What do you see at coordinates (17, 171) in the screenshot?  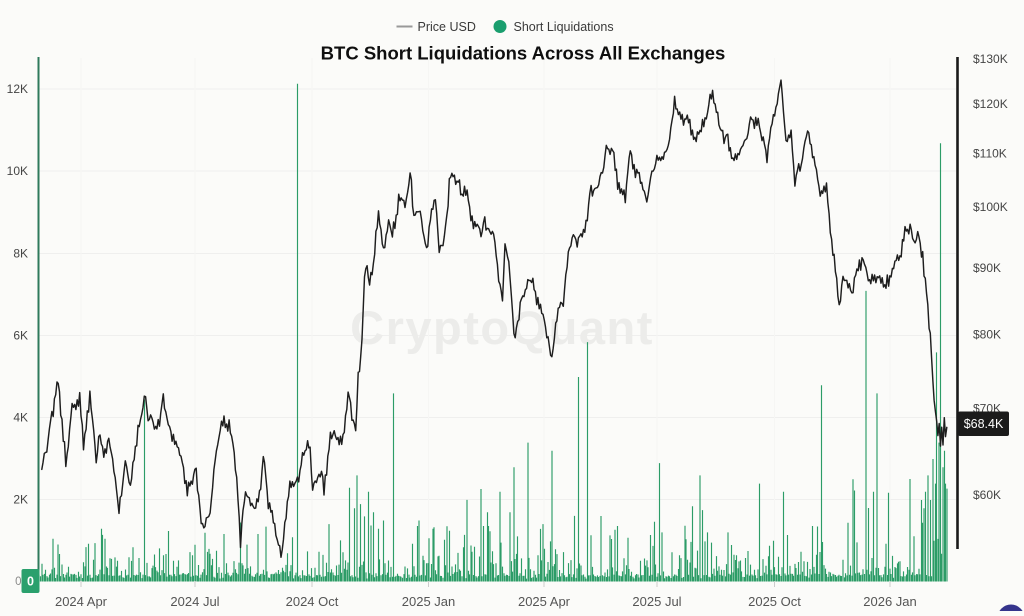 I see `svg-text: 10K` at bounding box center [17, 171].